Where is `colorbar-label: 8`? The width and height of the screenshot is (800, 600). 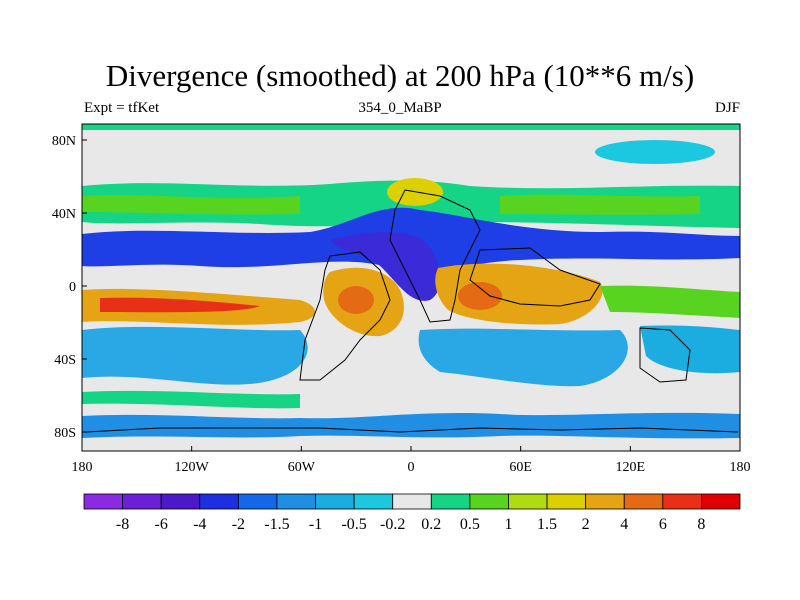 colorbar-label: 8 is located at coordinates (701, 524).